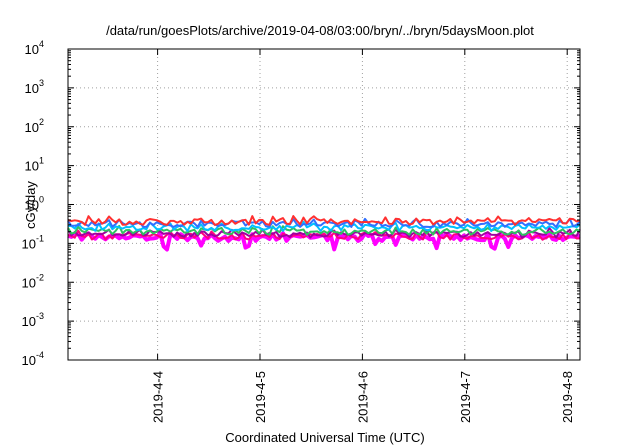  What do you see at coordinates (40, 316) in the screenshot?
I see `y-tick-exponent: -3` at bounding box center [40, 316].